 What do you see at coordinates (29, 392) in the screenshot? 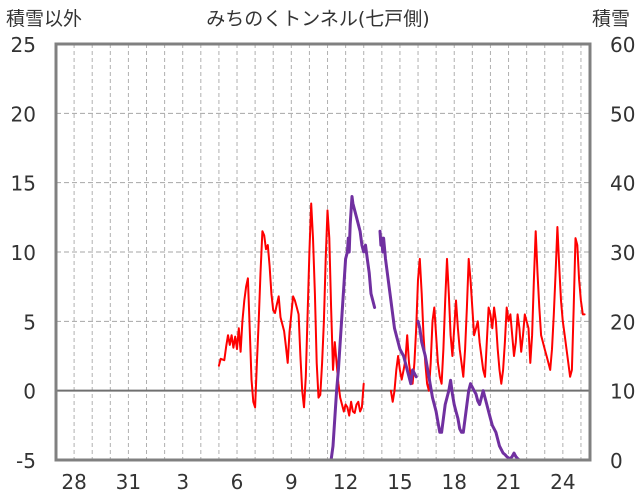
I see `y-left-tick-label: 0` at bounding box center [29, 392].